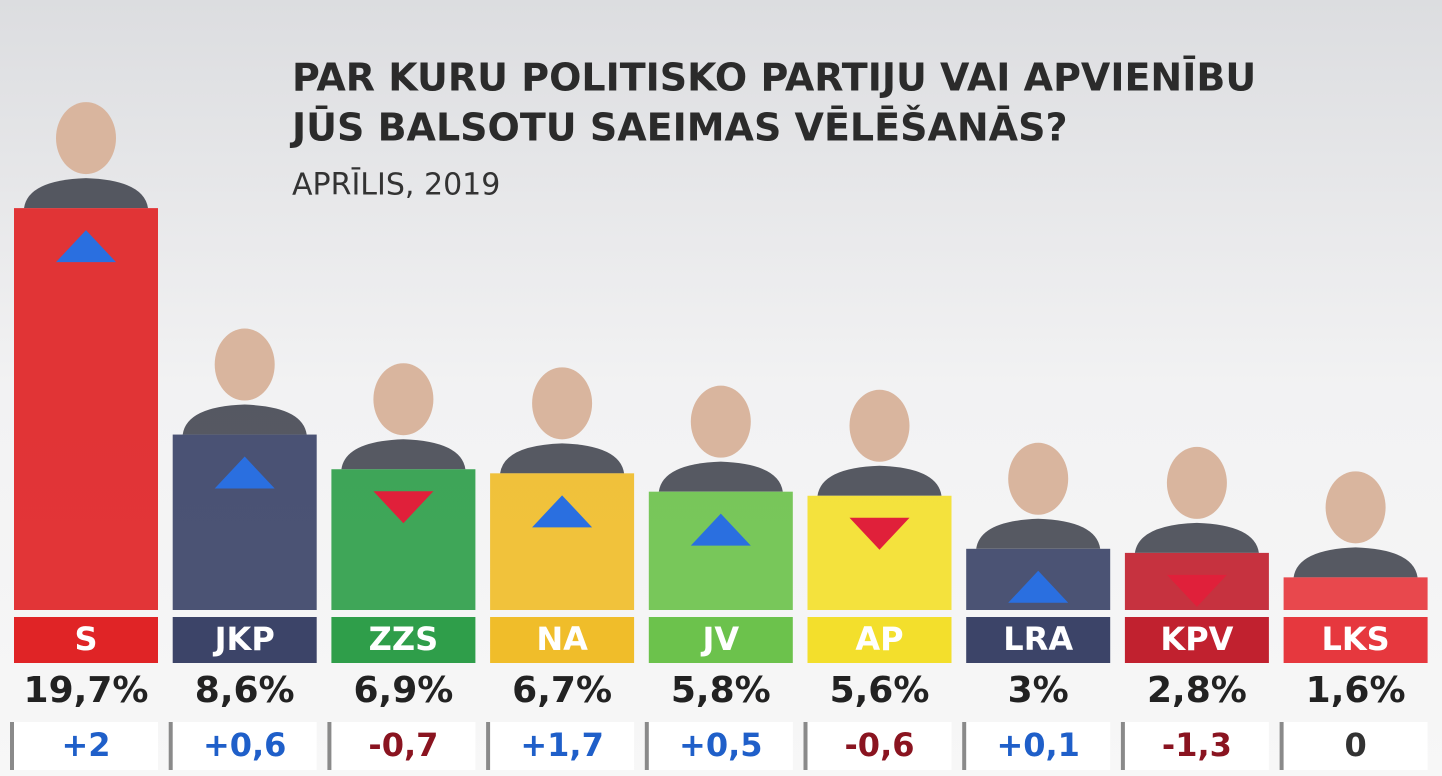 This screenshot has height=776, width=1442. Describe the element at coordinates (1038, 690) in the screenshot. I see `value-label: 3%` at that location.